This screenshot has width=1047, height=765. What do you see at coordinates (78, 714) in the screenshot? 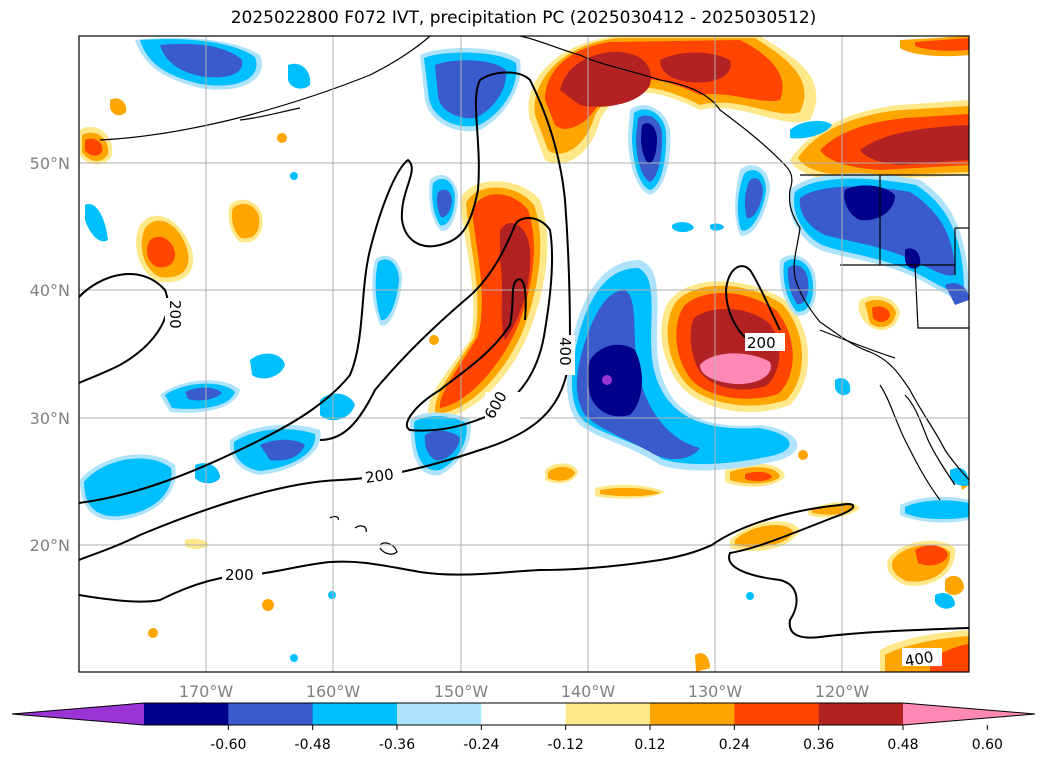
I see `colorbar-extend-low` at bounding box center [78, 714].